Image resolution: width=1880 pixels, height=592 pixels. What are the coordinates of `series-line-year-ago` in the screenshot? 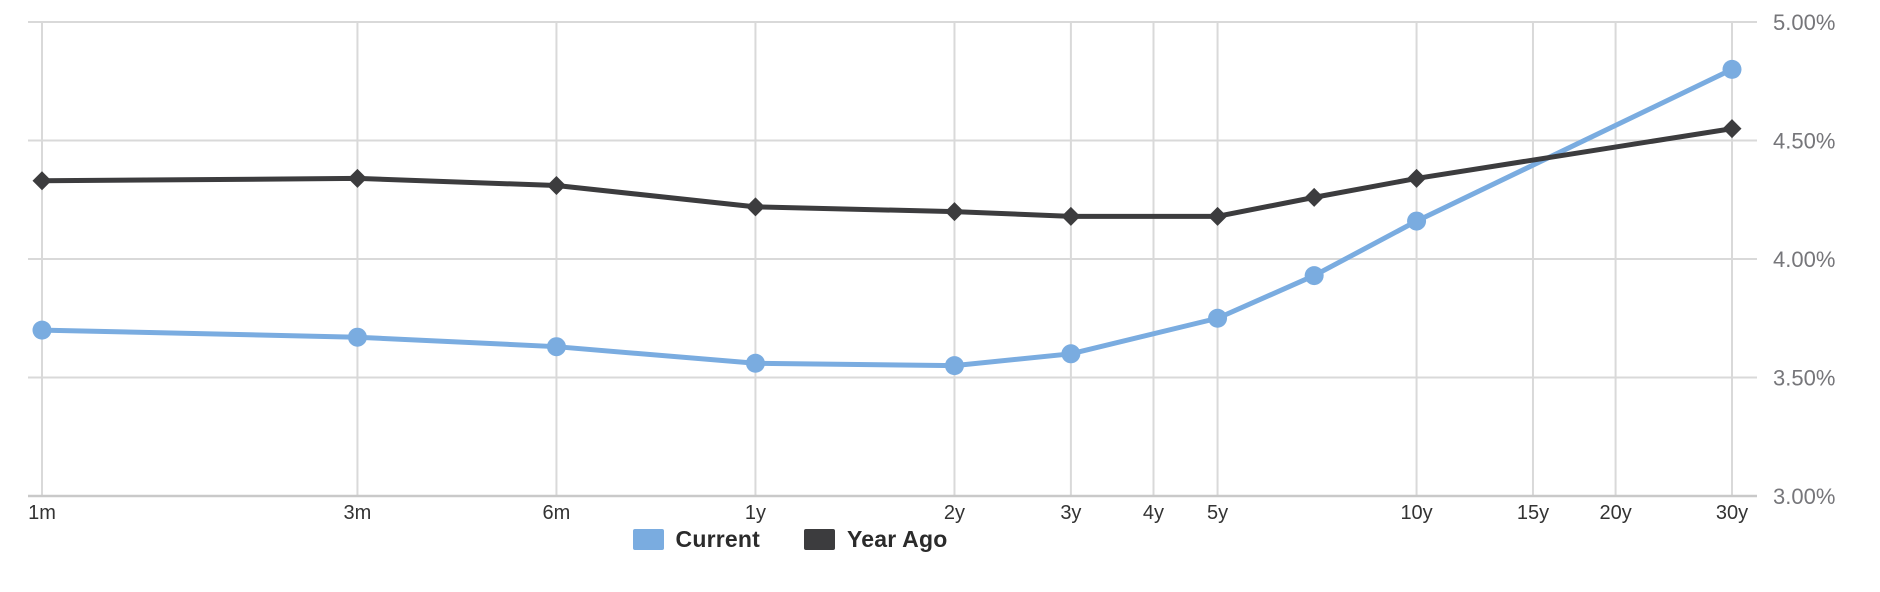 It's located at (887, 172).